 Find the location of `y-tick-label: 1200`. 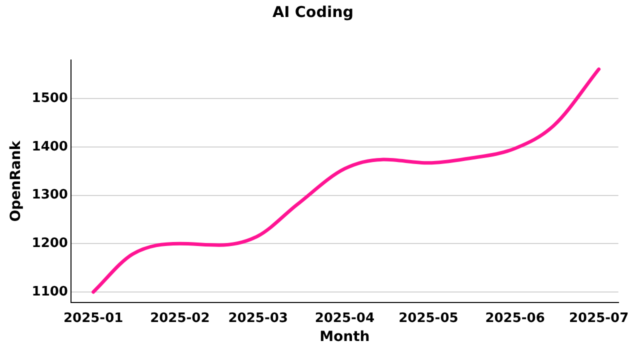

y-tick-label: 1200 is located at coordinates (50, 244).